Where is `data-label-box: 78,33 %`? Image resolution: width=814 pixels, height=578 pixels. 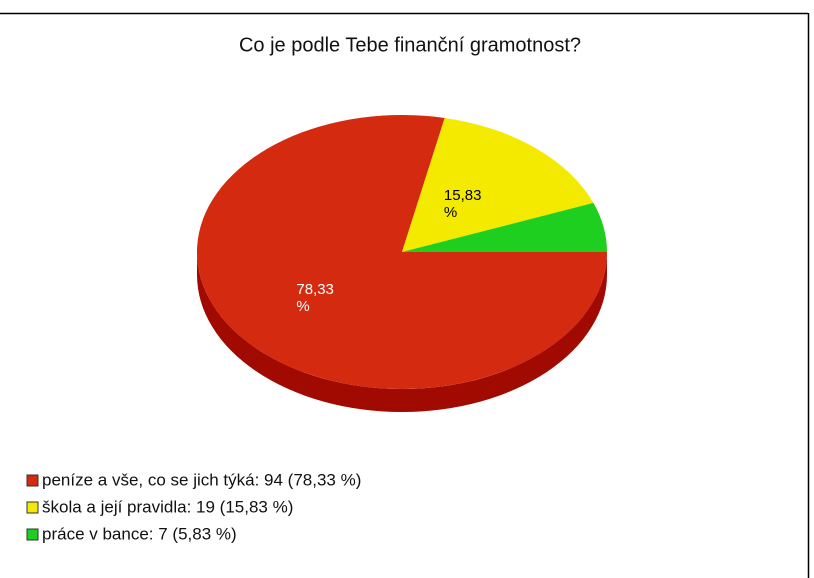 data-label-box: 78,33 % is located at coordinates (315, 298).